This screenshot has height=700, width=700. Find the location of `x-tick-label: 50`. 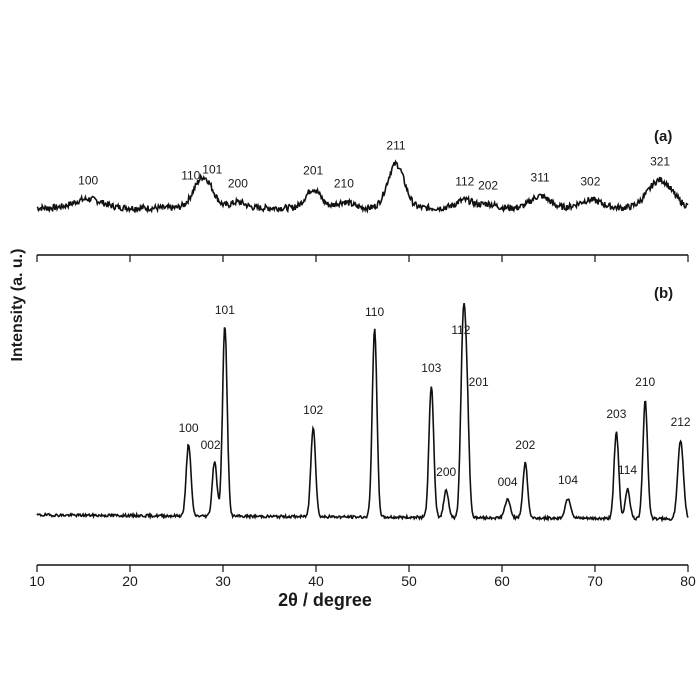

x-tick-label: 50 is located at coordinates (409, 581).